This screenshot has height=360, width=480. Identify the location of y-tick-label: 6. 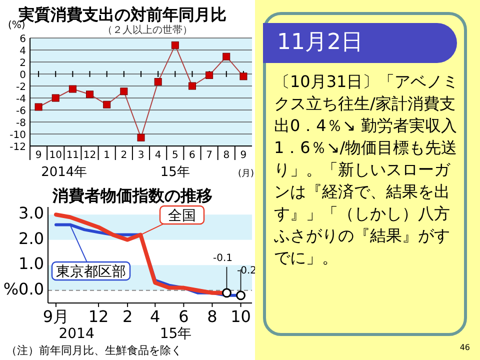
(23, 39).